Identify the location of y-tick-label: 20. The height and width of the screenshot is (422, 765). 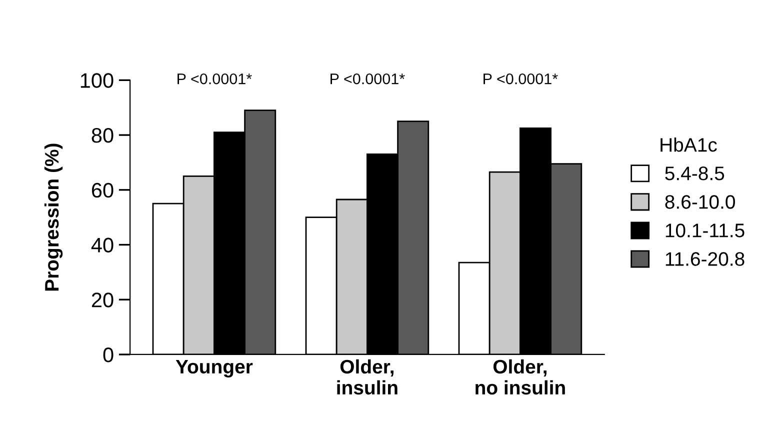
(103, 300).